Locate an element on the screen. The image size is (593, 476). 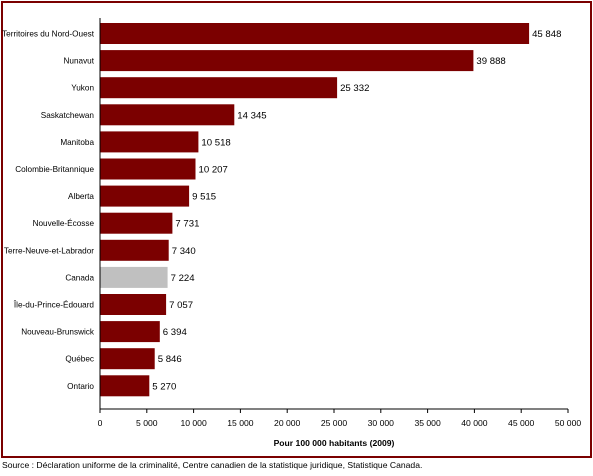
value-label: 14 345 is located at coordinates (251, 115).